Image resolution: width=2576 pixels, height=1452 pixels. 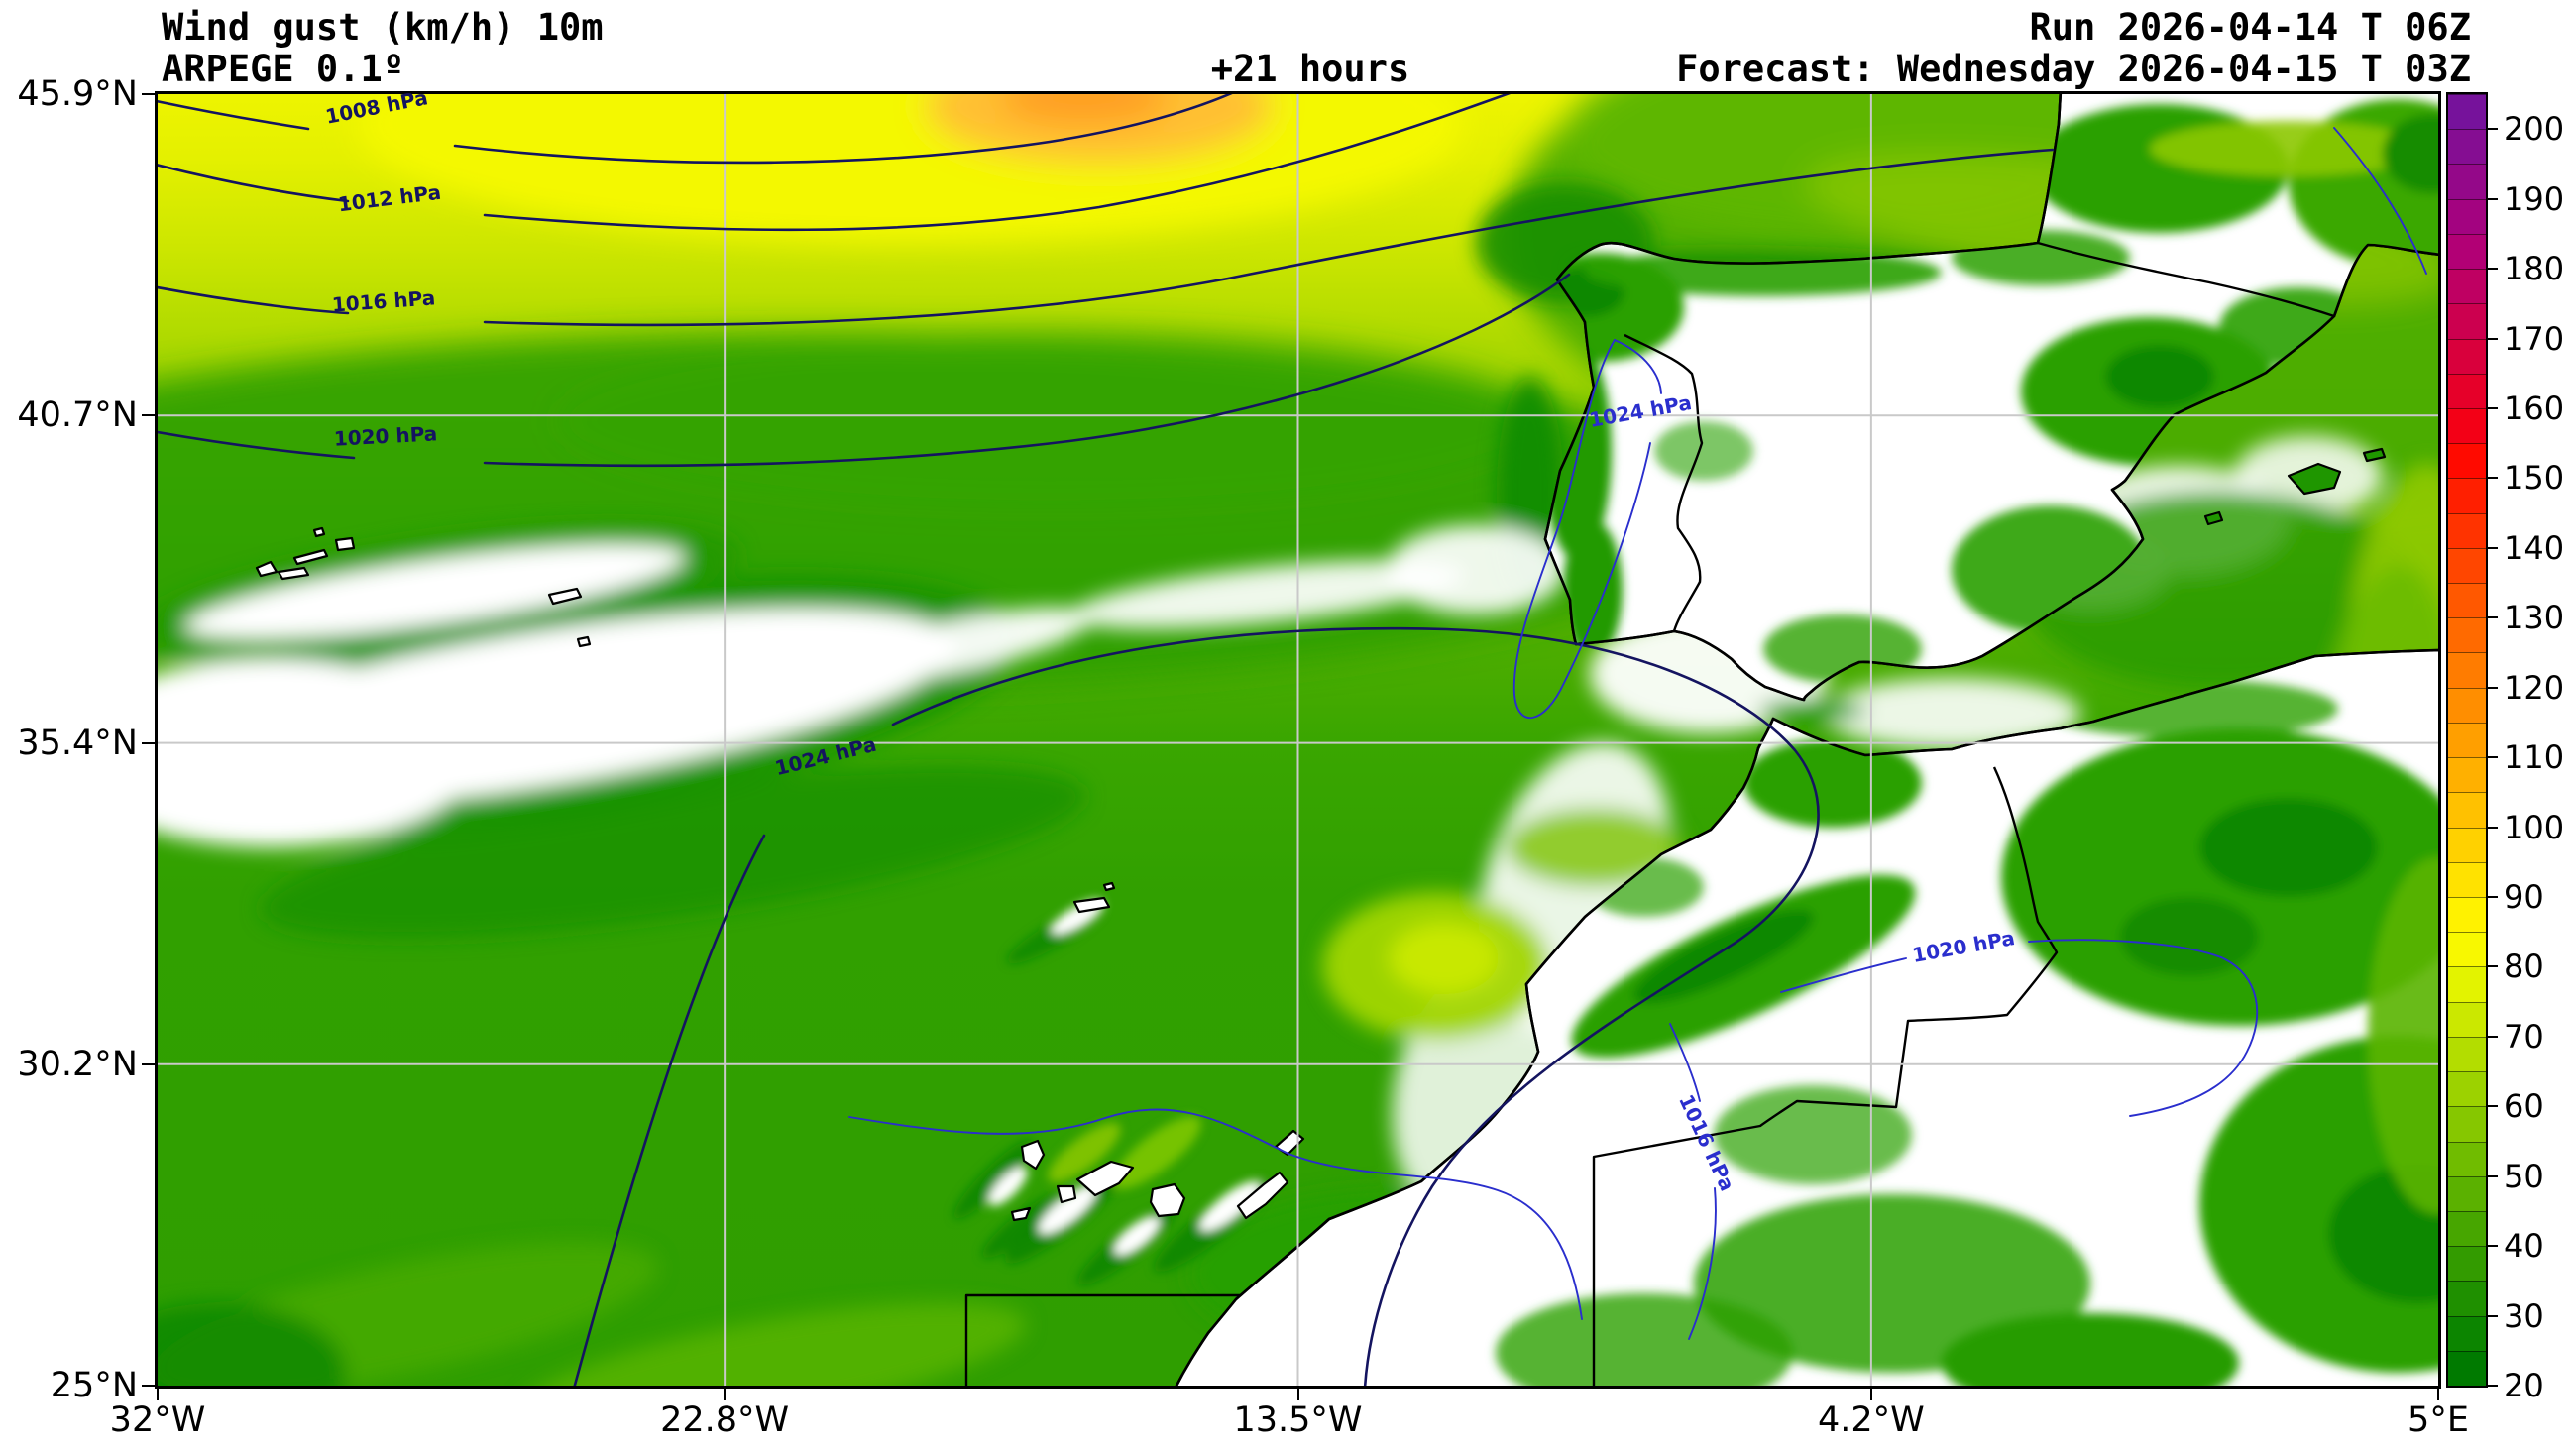 I want to click on island-wakes, so click(x=1111, y=1092).